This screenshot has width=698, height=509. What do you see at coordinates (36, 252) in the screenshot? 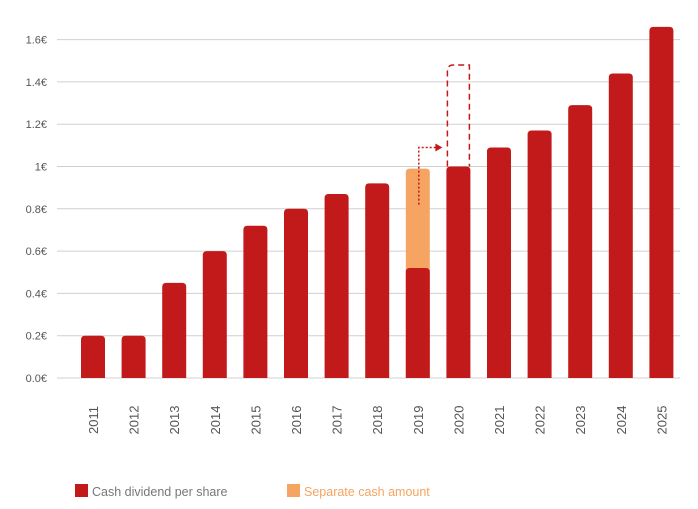
I see `y-tick-label: 0.6€` at bounding box center [36, 252].